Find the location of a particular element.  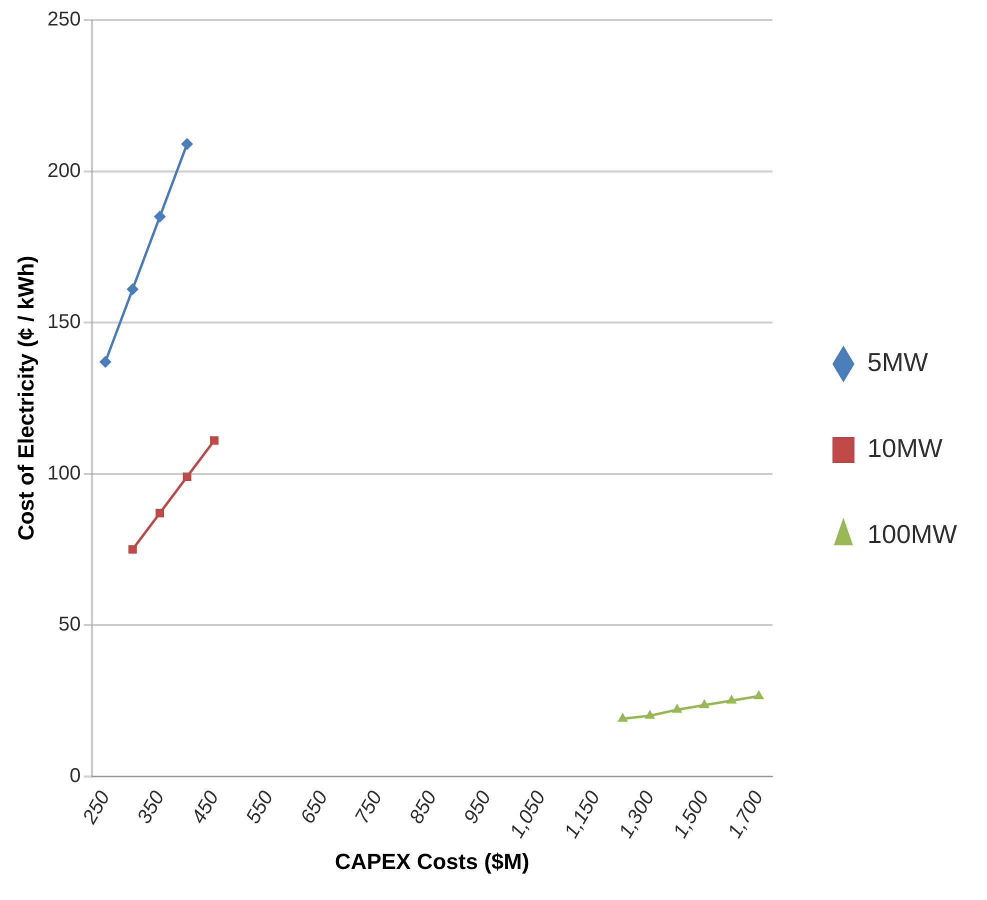

x-tick-label: 850 is located at coordinates (424, 808).